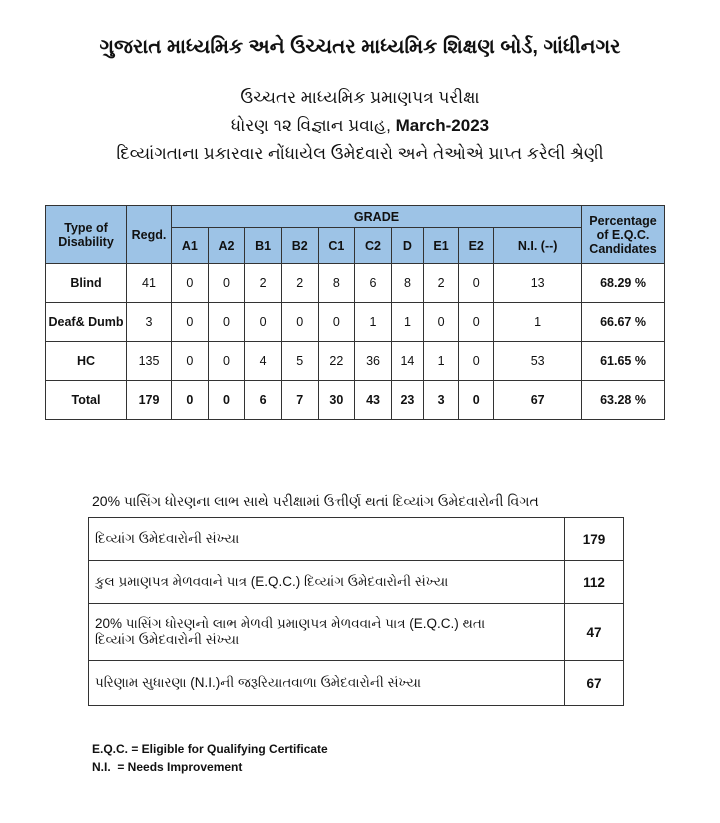 Image resolution: width=720 pixels, height=823 pixels. I want to click on grade-count: 67, so click(537, 400).